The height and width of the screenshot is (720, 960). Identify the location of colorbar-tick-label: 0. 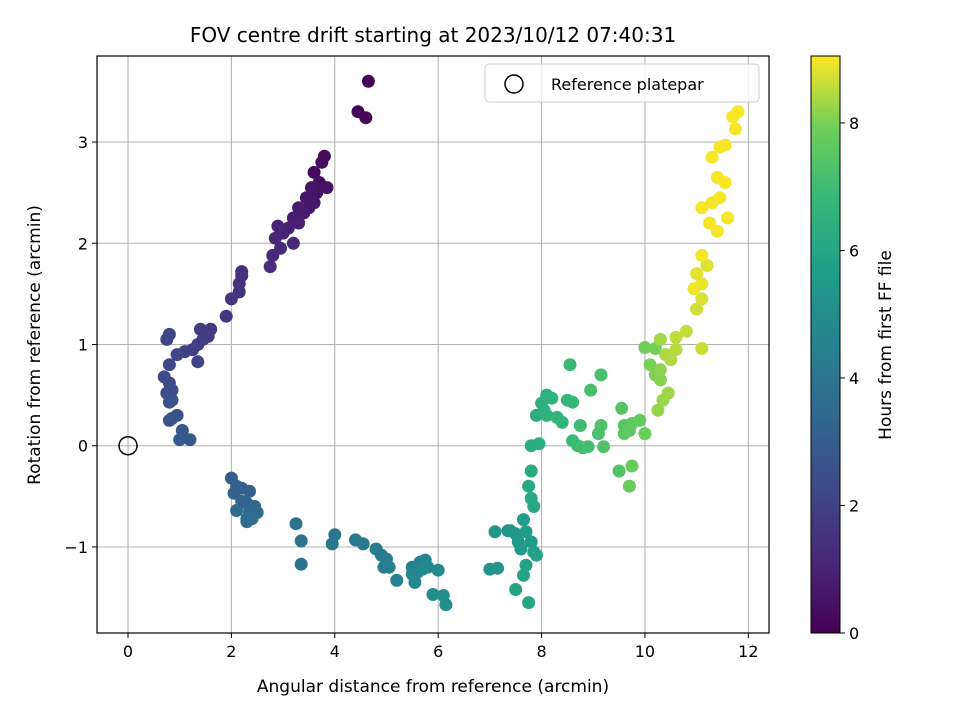
(854, 633).